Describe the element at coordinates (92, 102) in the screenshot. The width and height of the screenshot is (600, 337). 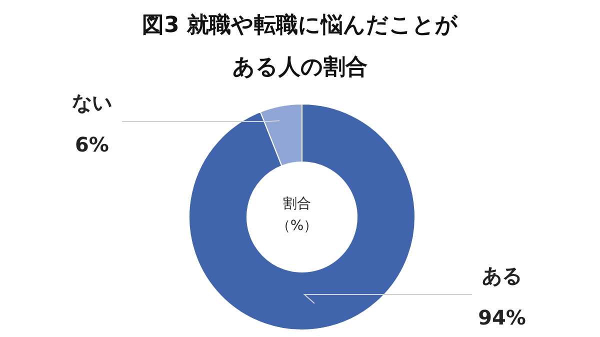
I see `slice-label: ない` at that location.